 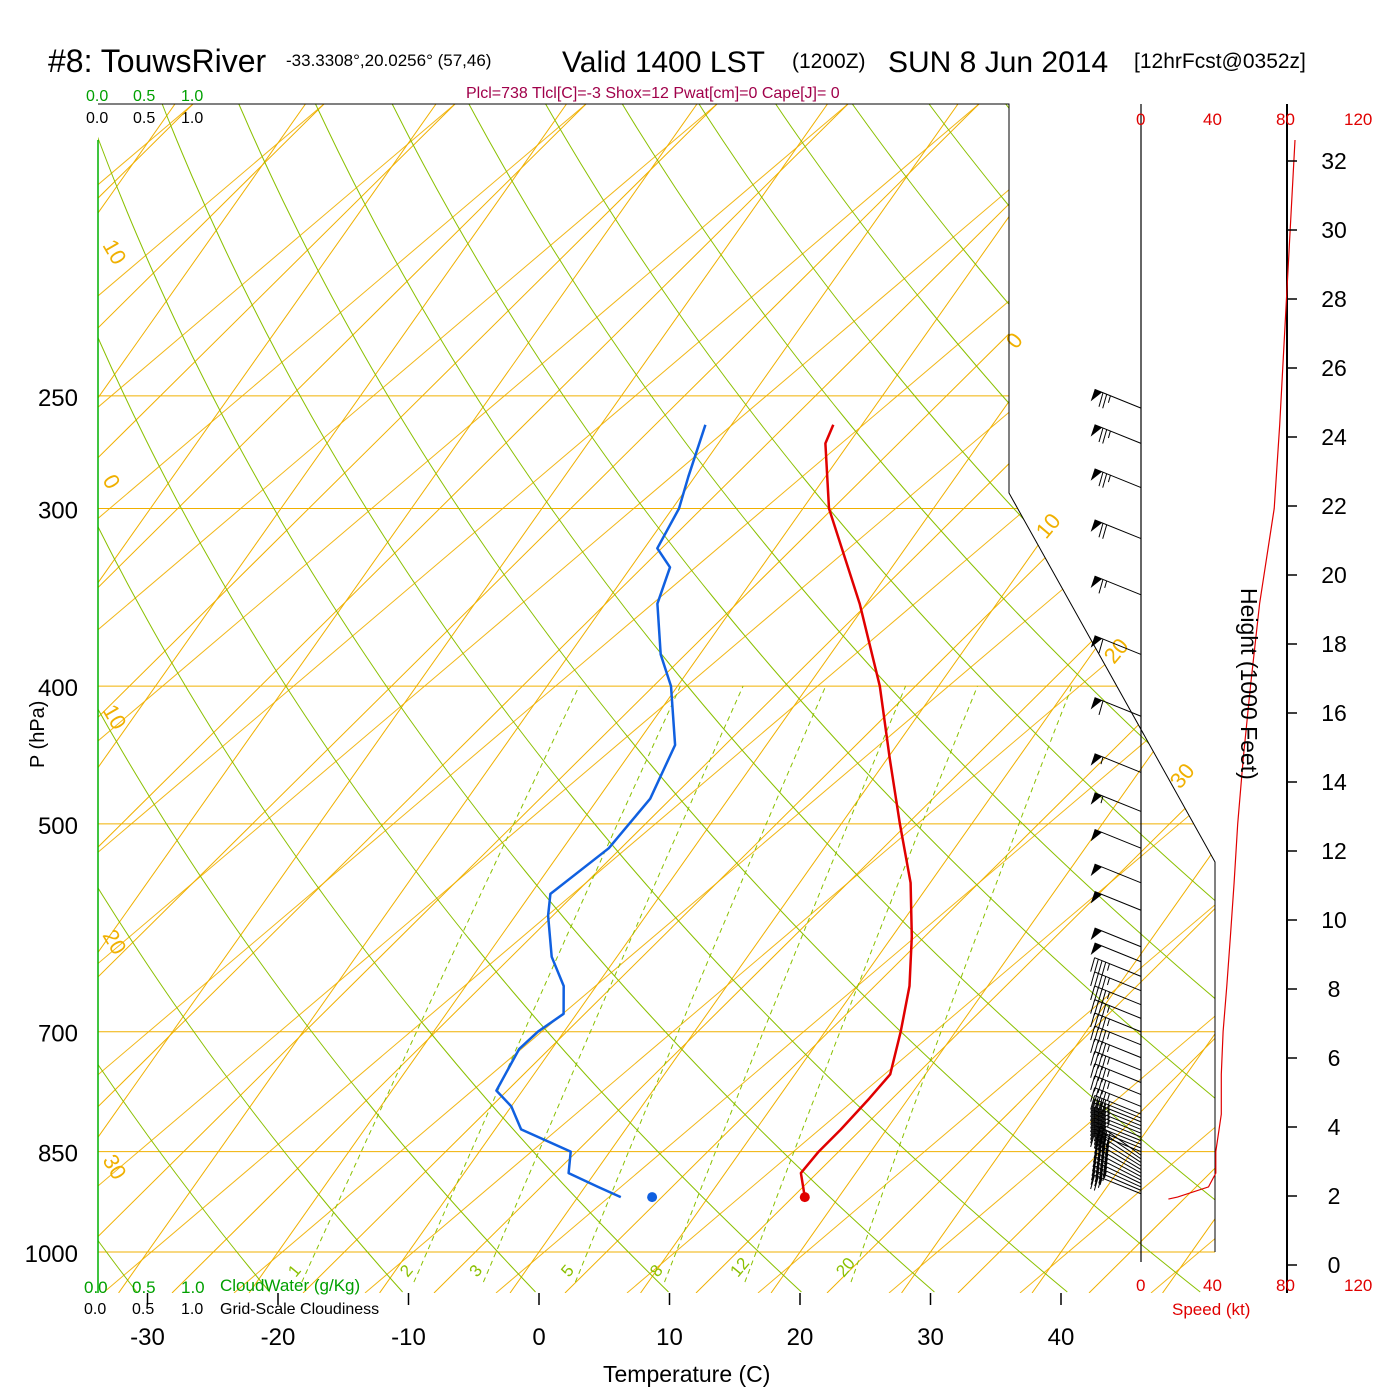 What do you see at coordinates (1232, 669) in the screenshot?
I see `wind-speed-line` at bounding box center [1232, 669].